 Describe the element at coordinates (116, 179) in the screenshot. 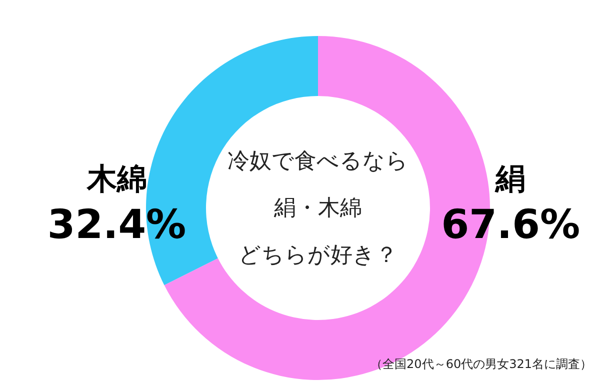

I see `slice-label: 木綿` at that location.